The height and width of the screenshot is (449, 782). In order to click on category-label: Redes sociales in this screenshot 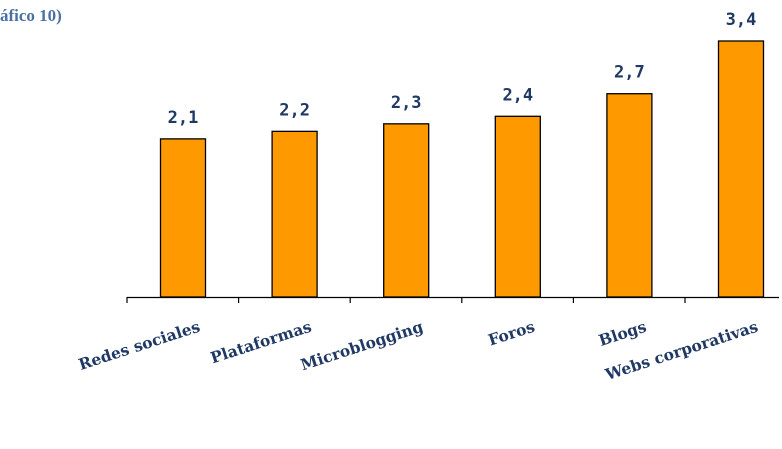, I will do `click(139, 345)`.